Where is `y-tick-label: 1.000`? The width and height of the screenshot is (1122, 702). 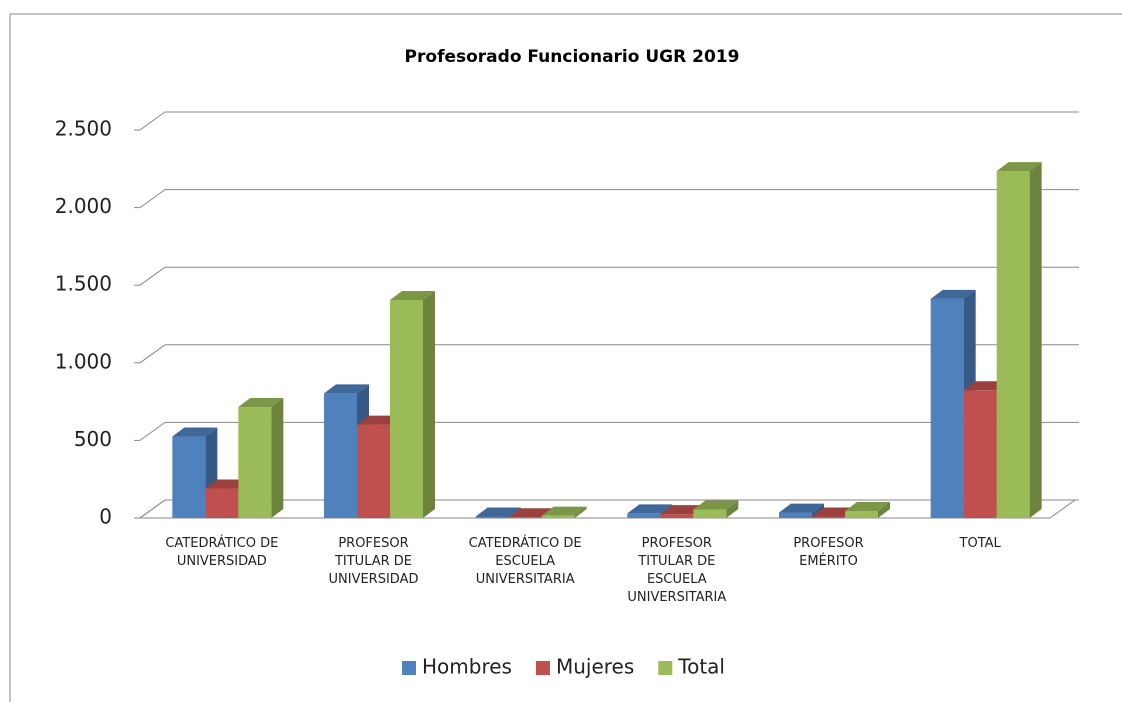 y-tick-label: 1.000 is located at coordinates (83, 361).